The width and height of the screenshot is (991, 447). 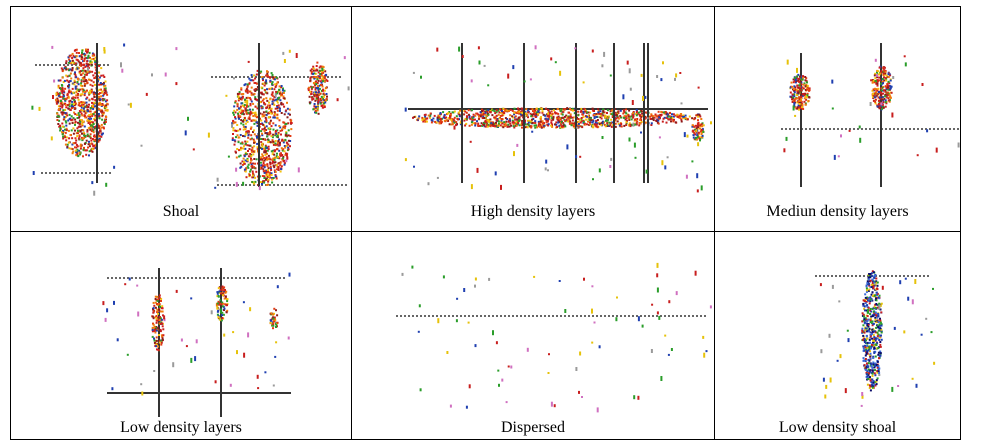 I want to click on dispersed-scatter, so click(x=556, y=337).